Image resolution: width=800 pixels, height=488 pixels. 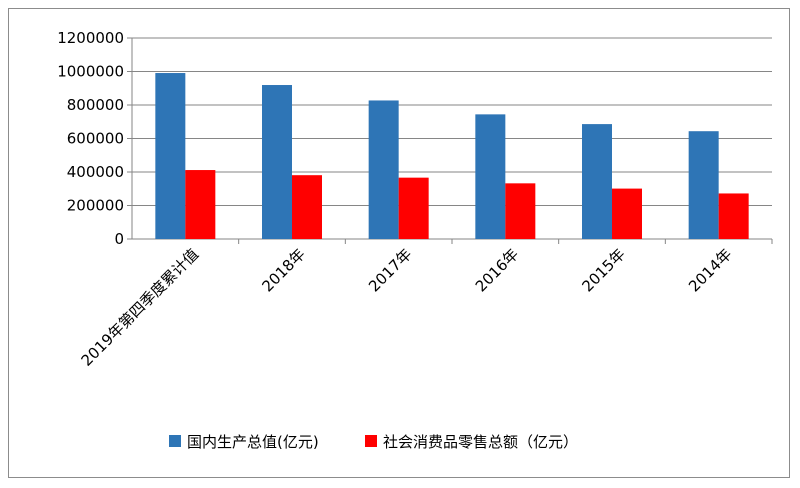 I want to click on y-tick-label: 200000, so click(x=95, y=206).